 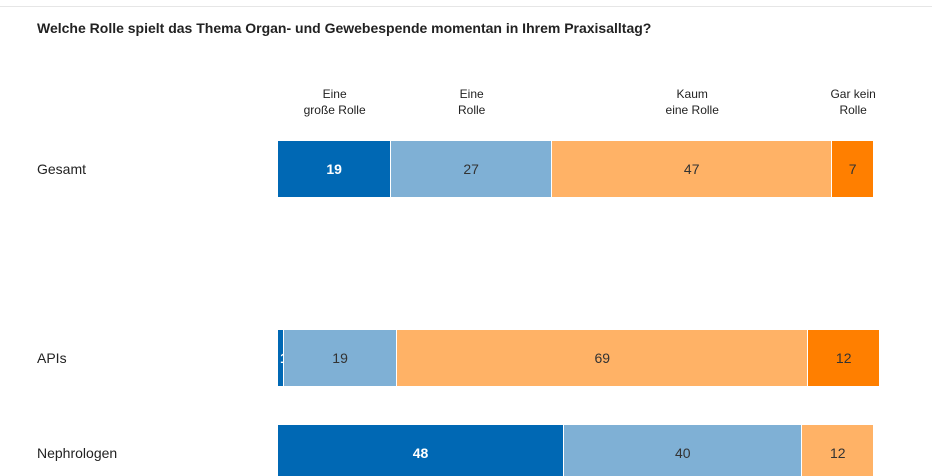 I want to click on legend-label: Eine Rolle, so click(x=472, y=102).